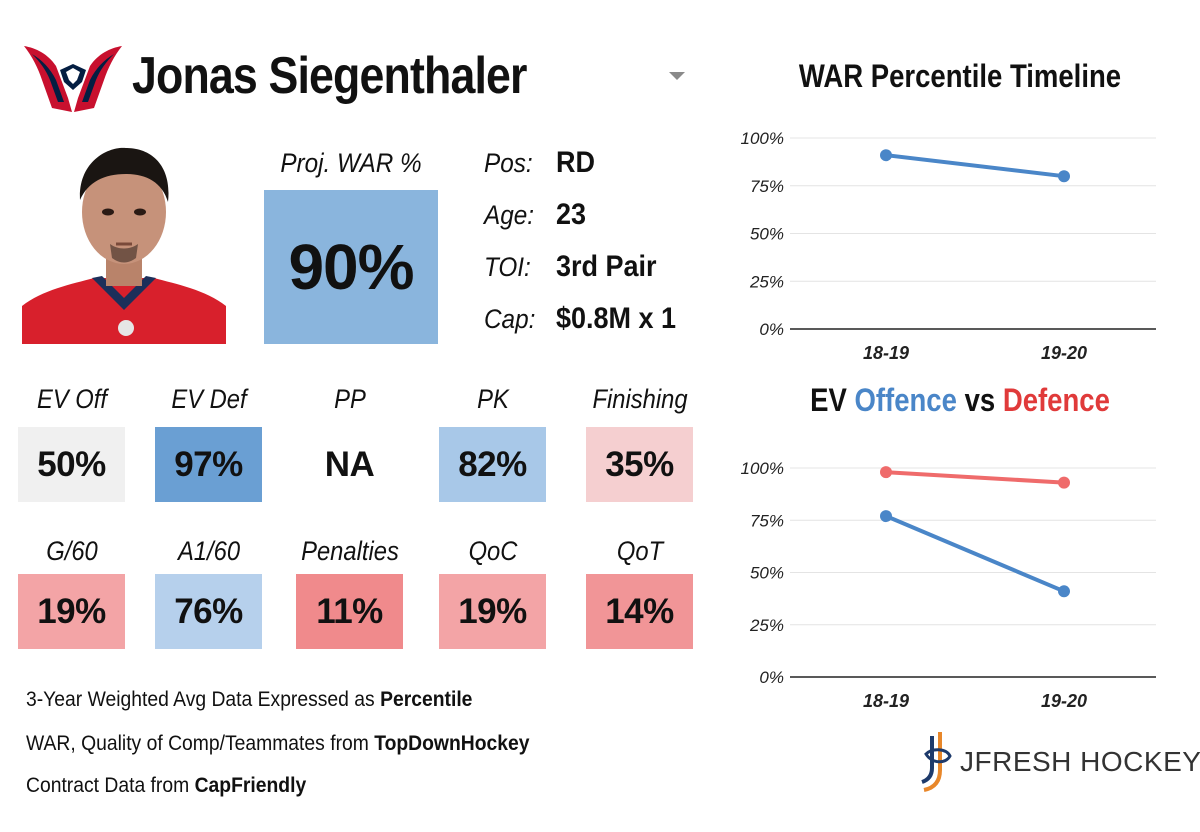 The image size is (1200, 832). What do you see at coordinates (979, 400) in the screenshot?
I see `title-part-vs: vs` at bounding box center [979, 400].